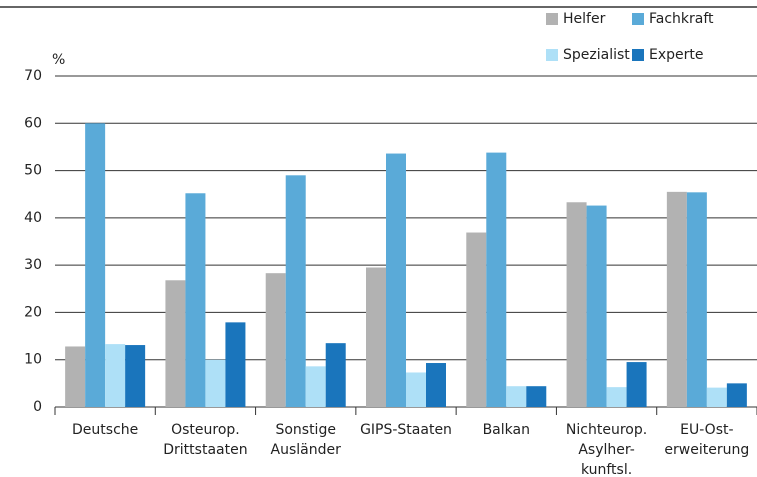  I want to click on legend-label: Helfer, so click(584, 19).